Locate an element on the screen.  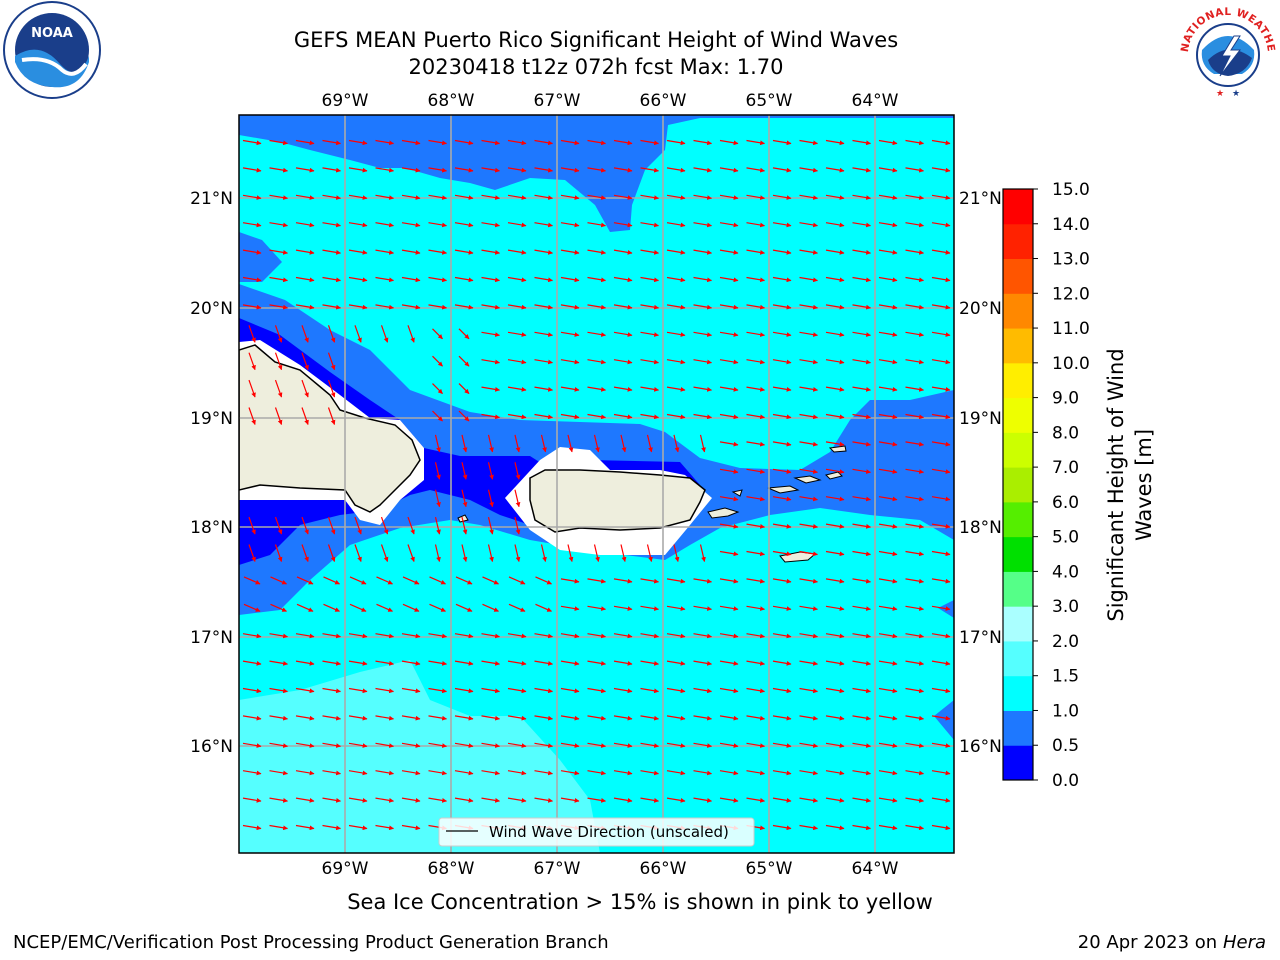
colorbar-tick-label: 7.0 is located at coordinates (1065, 468).